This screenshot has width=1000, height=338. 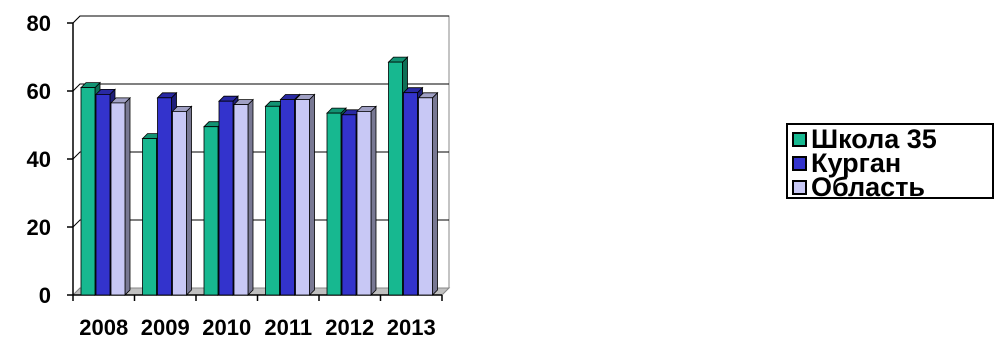 What do you see at coordinates (868, 187) in the screenshot?
I see `legend-label-region: Область` at bounding box center [868, 187].